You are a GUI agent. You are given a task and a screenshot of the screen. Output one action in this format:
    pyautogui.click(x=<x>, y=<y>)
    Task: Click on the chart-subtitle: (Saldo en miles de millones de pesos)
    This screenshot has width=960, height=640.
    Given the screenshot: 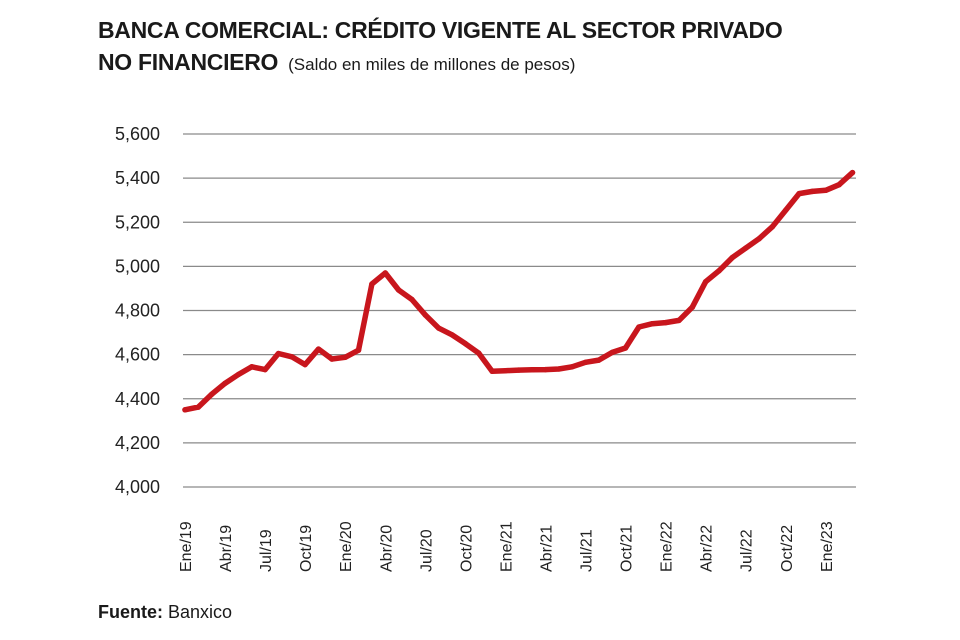 What is the action you would take?
    pyautogui.click(x=432, y=64)
    